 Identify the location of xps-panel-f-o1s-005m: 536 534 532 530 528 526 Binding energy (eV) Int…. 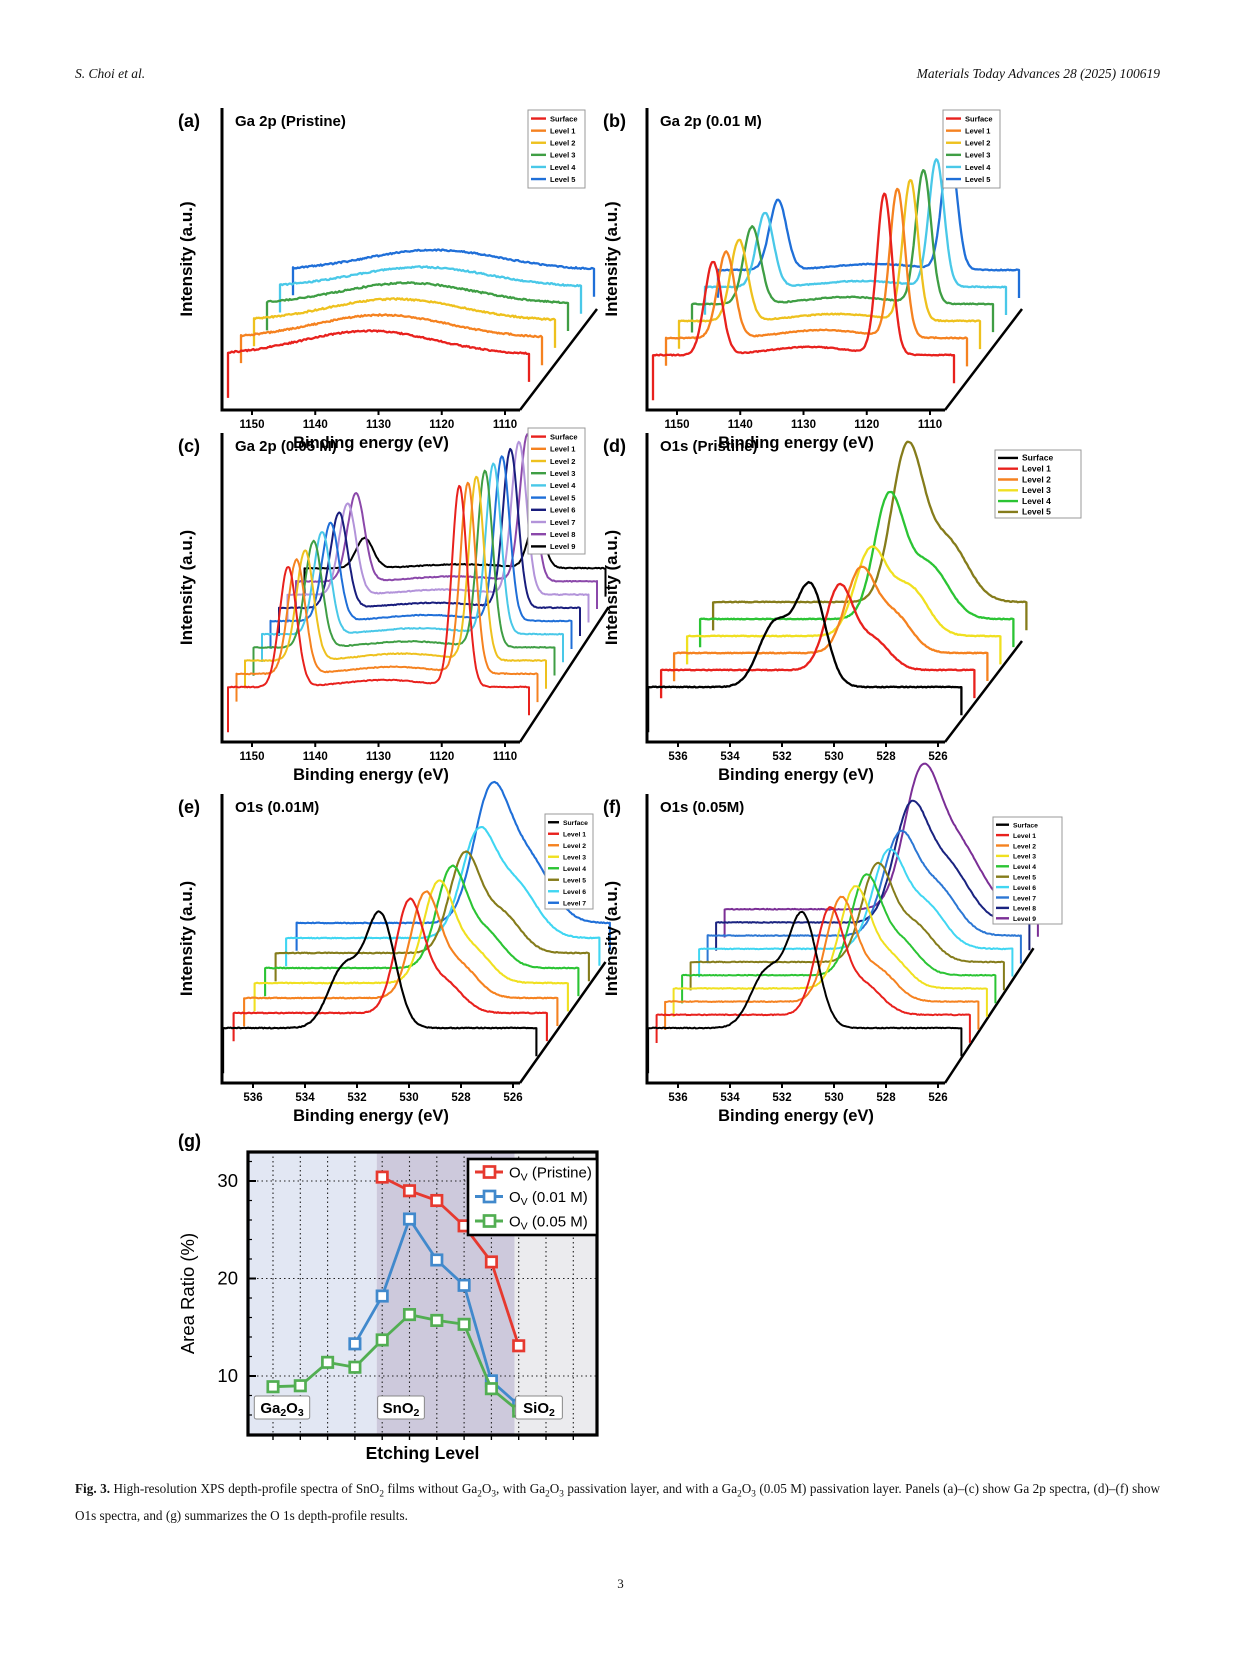
(832, 943).